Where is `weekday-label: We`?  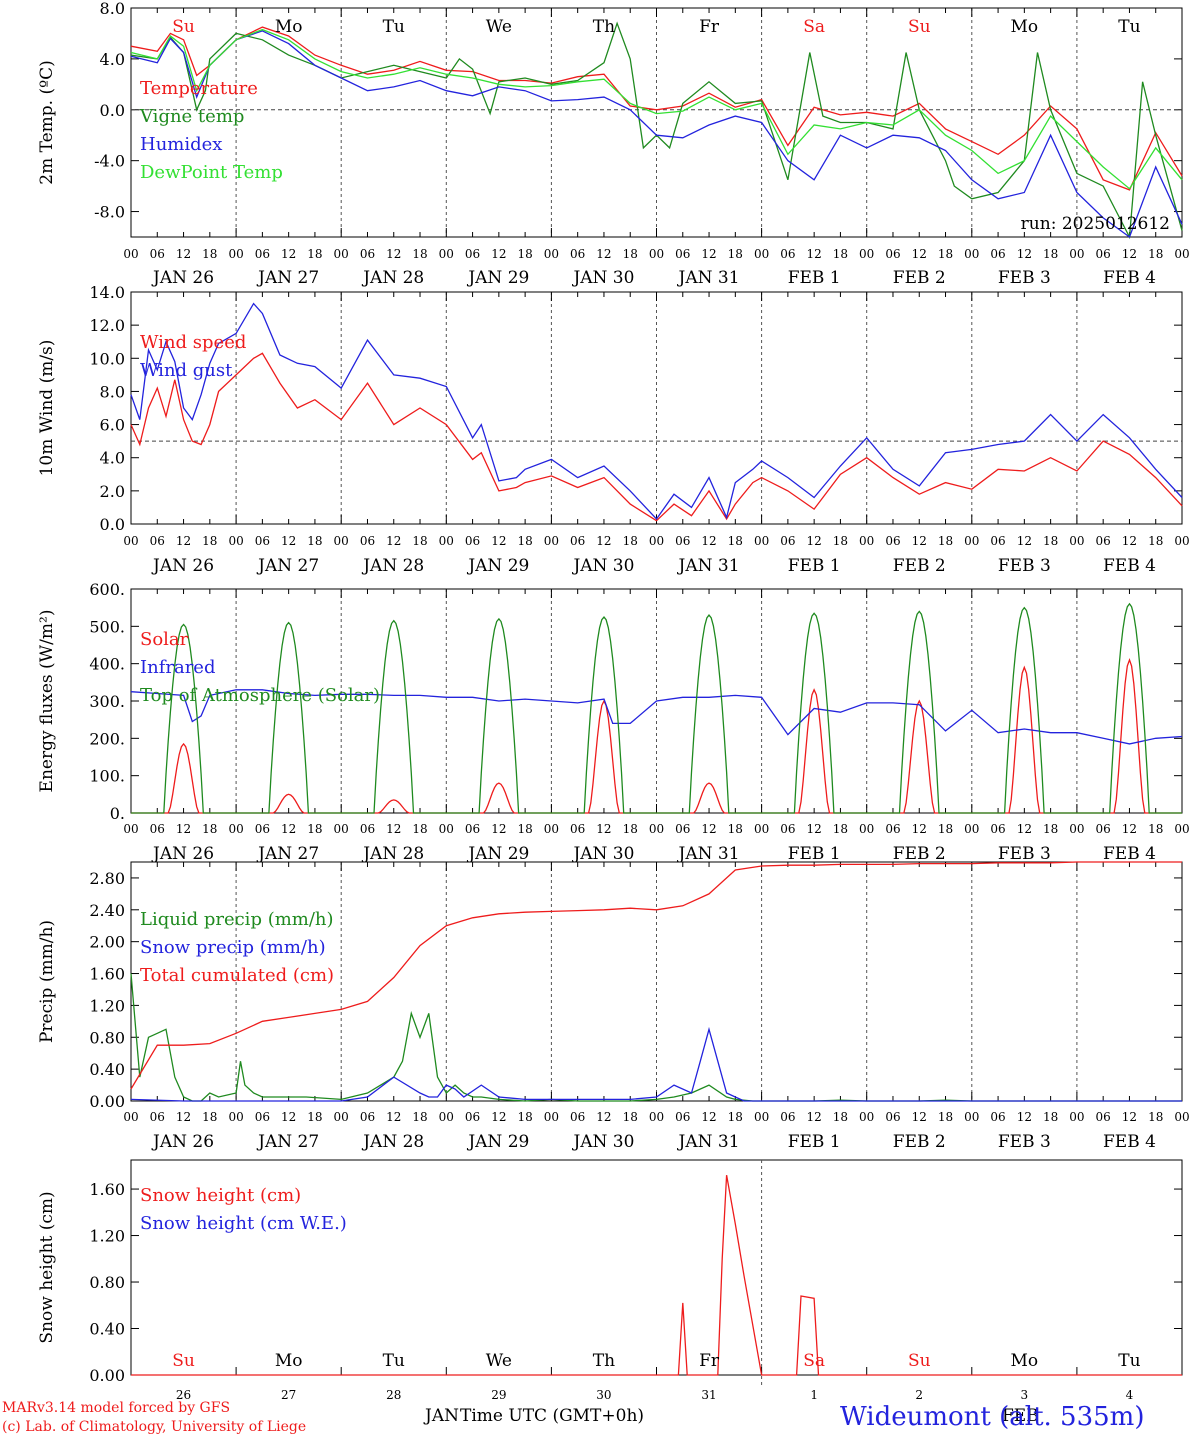 weekday-label: We is located at coordinates (499, 1361).